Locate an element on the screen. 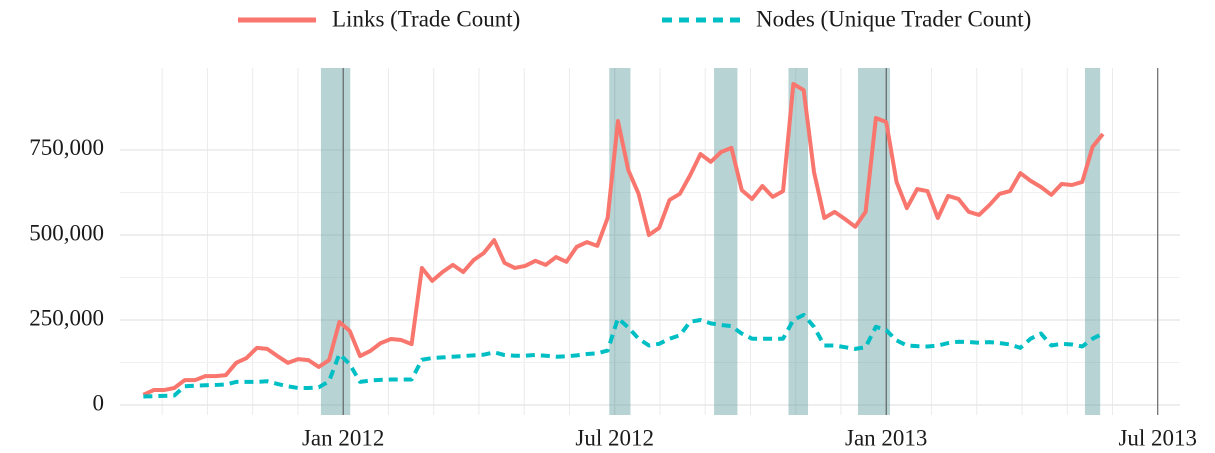 The height and width of the screenshot is (453, 1215). x-tick-label: Jan 2013 is located at coordinates (886, 437).